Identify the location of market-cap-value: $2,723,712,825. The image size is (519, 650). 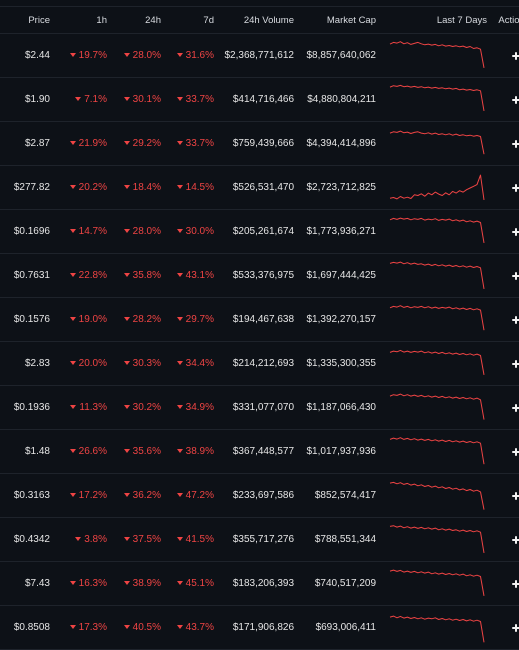
(341, 187).